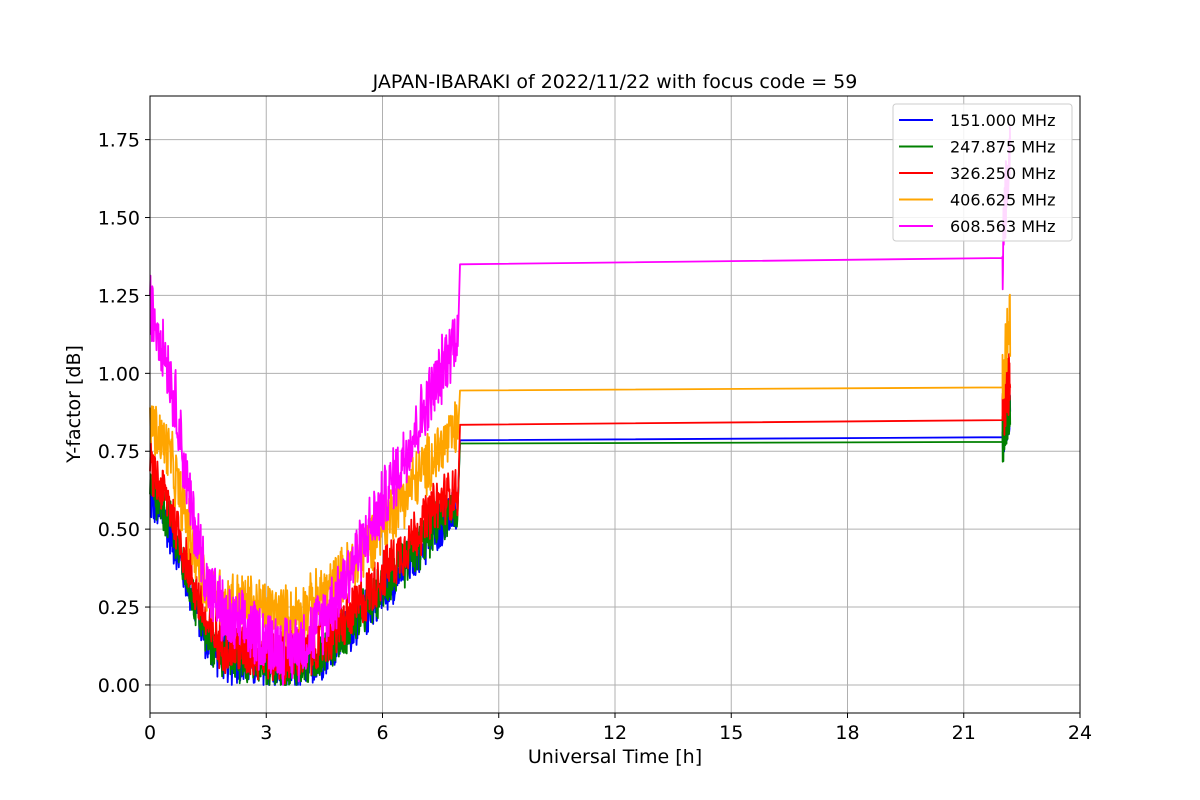 This screenshot has width=1200, height=800. Describe the element at coordinates (119, 686) in the screenshot. I see `y-tick-label: 0.00` at that location.